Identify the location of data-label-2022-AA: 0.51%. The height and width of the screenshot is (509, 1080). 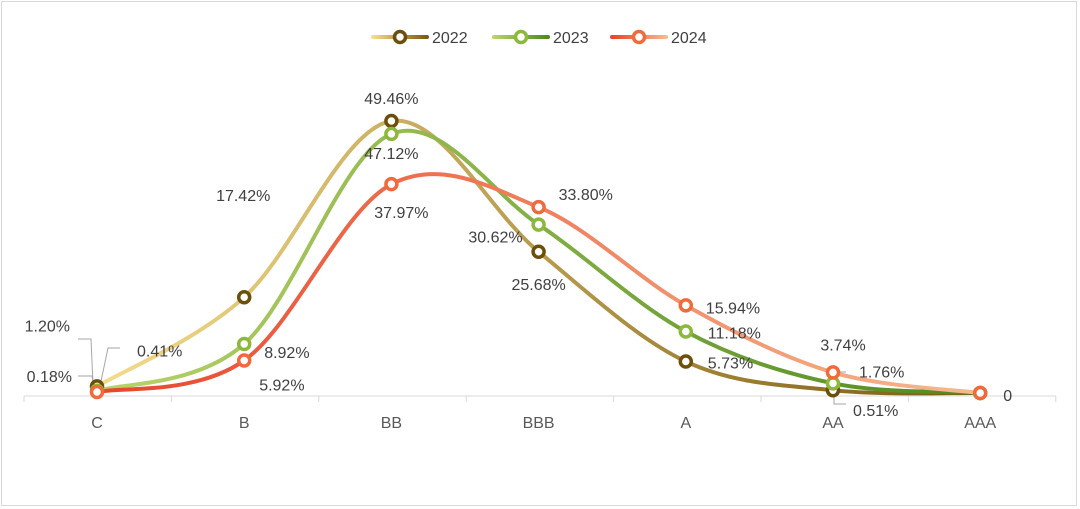
(875, 411).